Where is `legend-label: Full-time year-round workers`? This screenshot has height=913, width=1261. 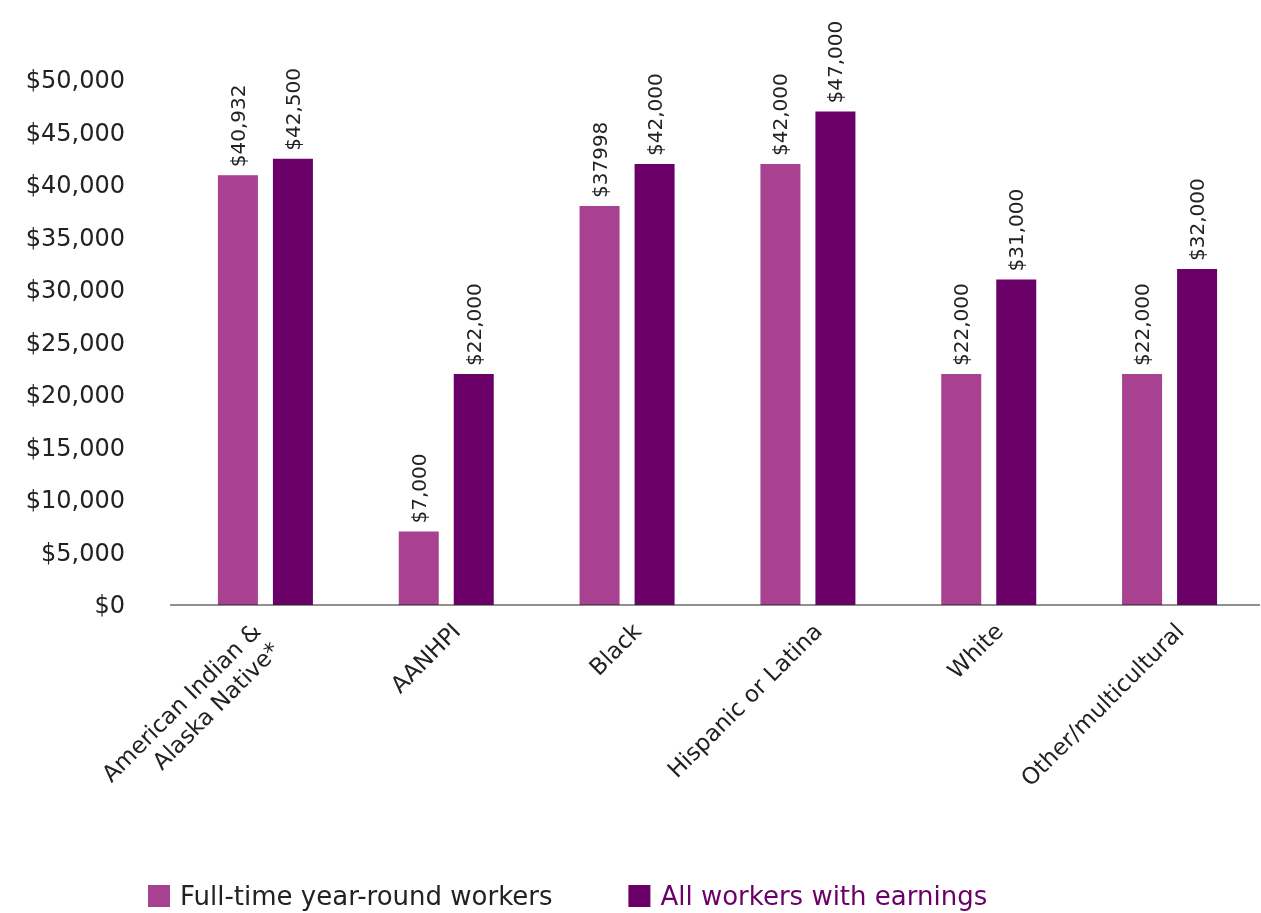
legend-label: Full-time year-round workers is located at coordinates (366, 896).